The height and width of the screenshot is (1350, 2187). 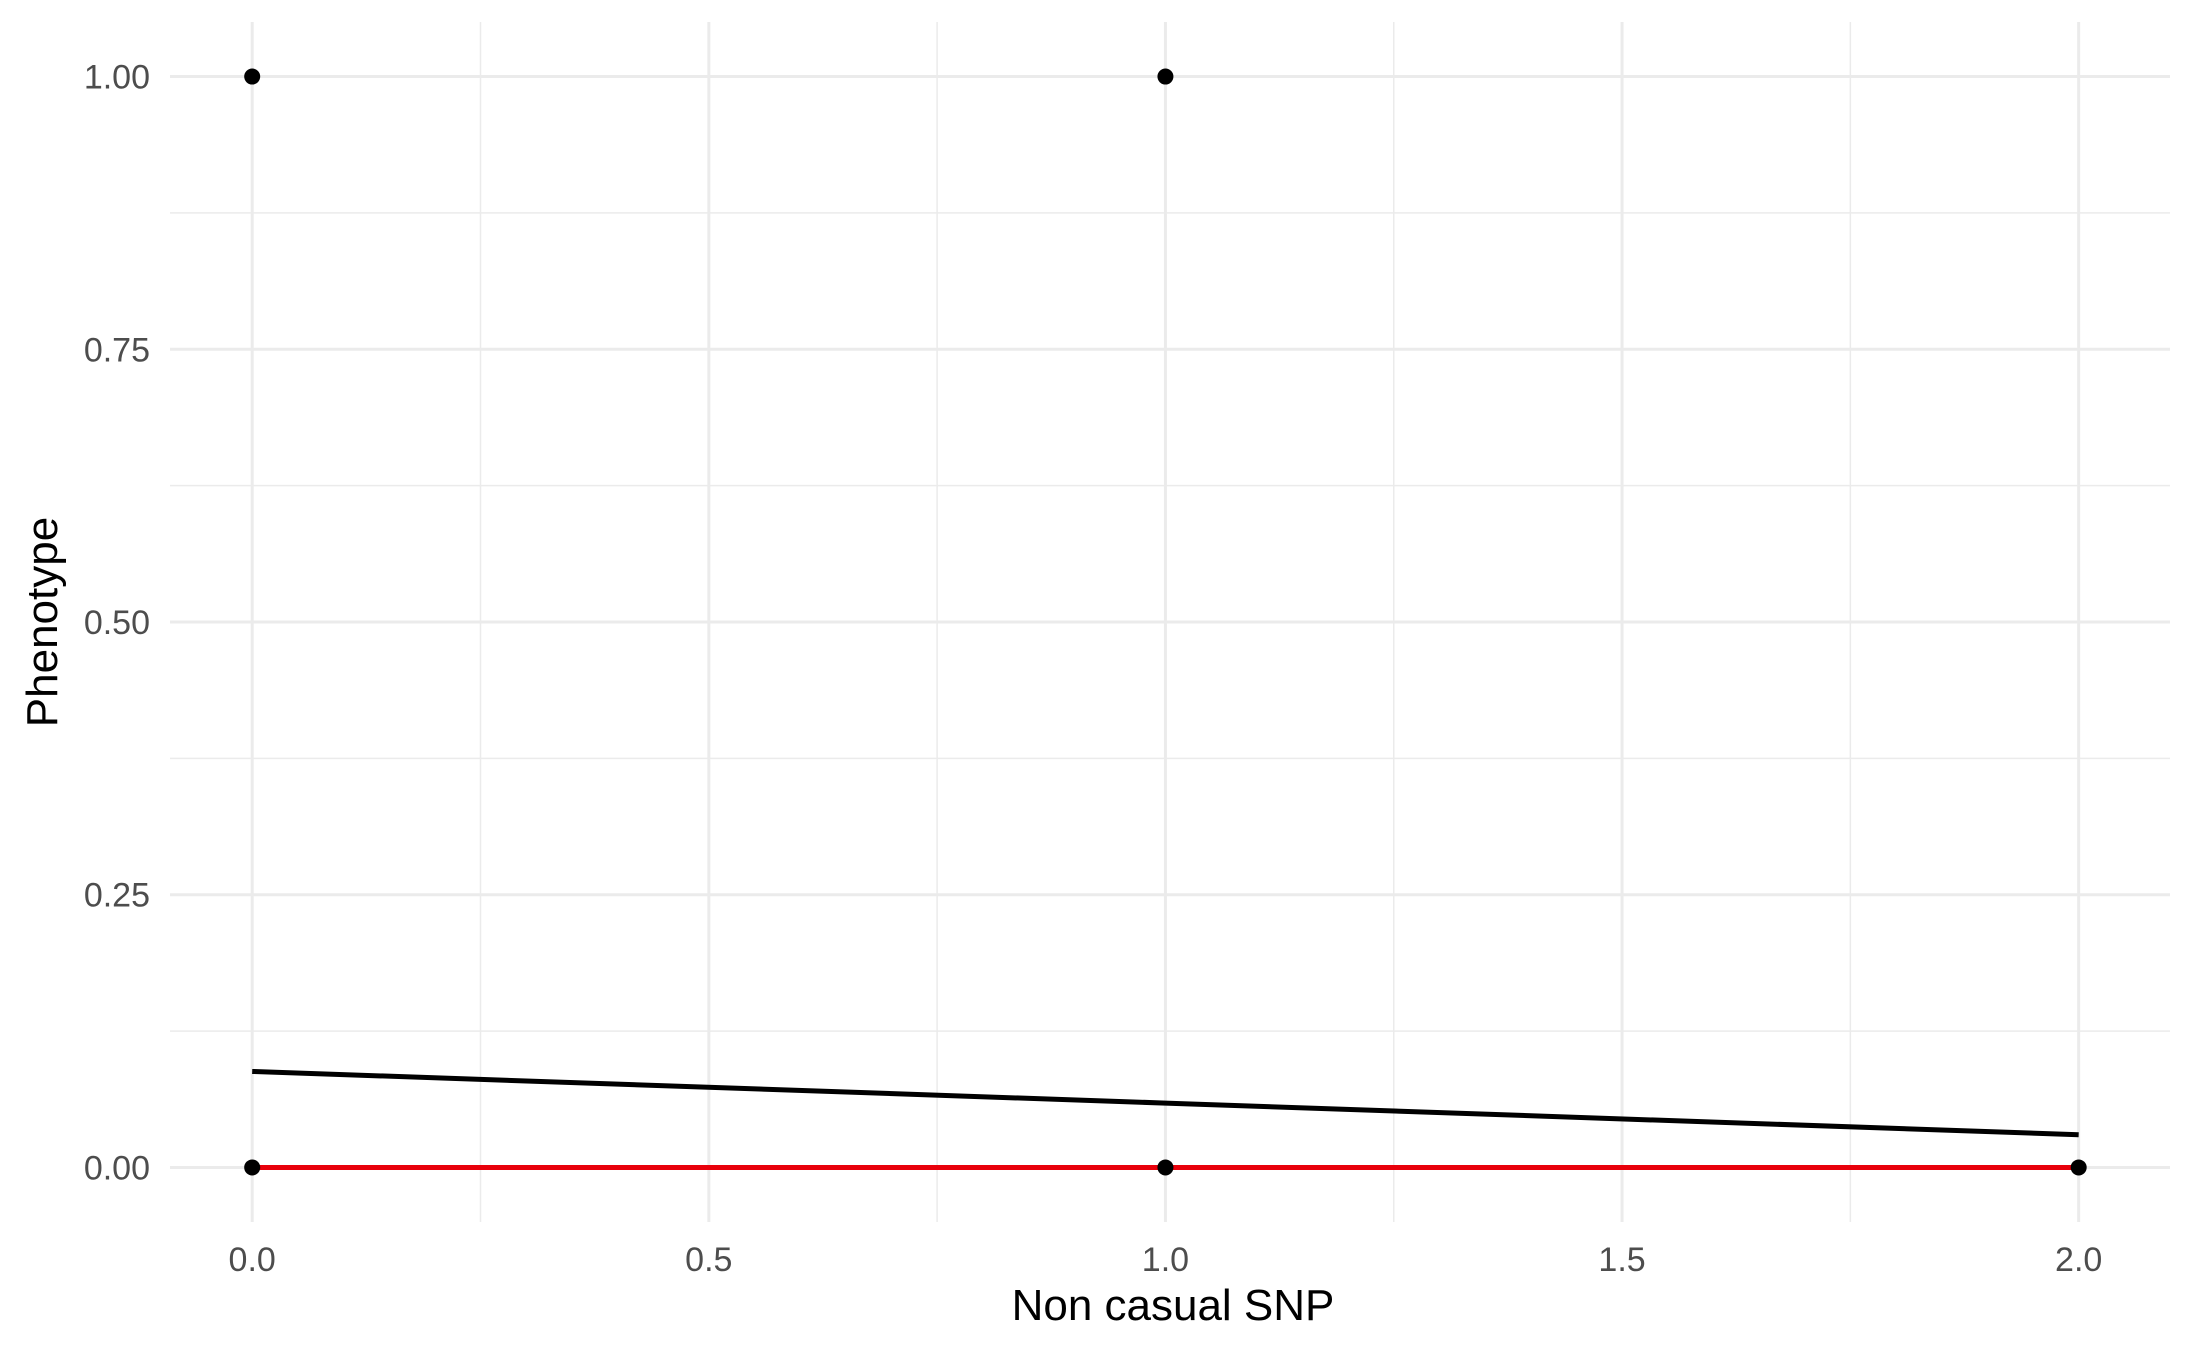 What do you see at coordinates (1173, 1305) in the screenshot?
I see `x-axis-title: Non casual SNP` at bounding box center [1173, 1305].